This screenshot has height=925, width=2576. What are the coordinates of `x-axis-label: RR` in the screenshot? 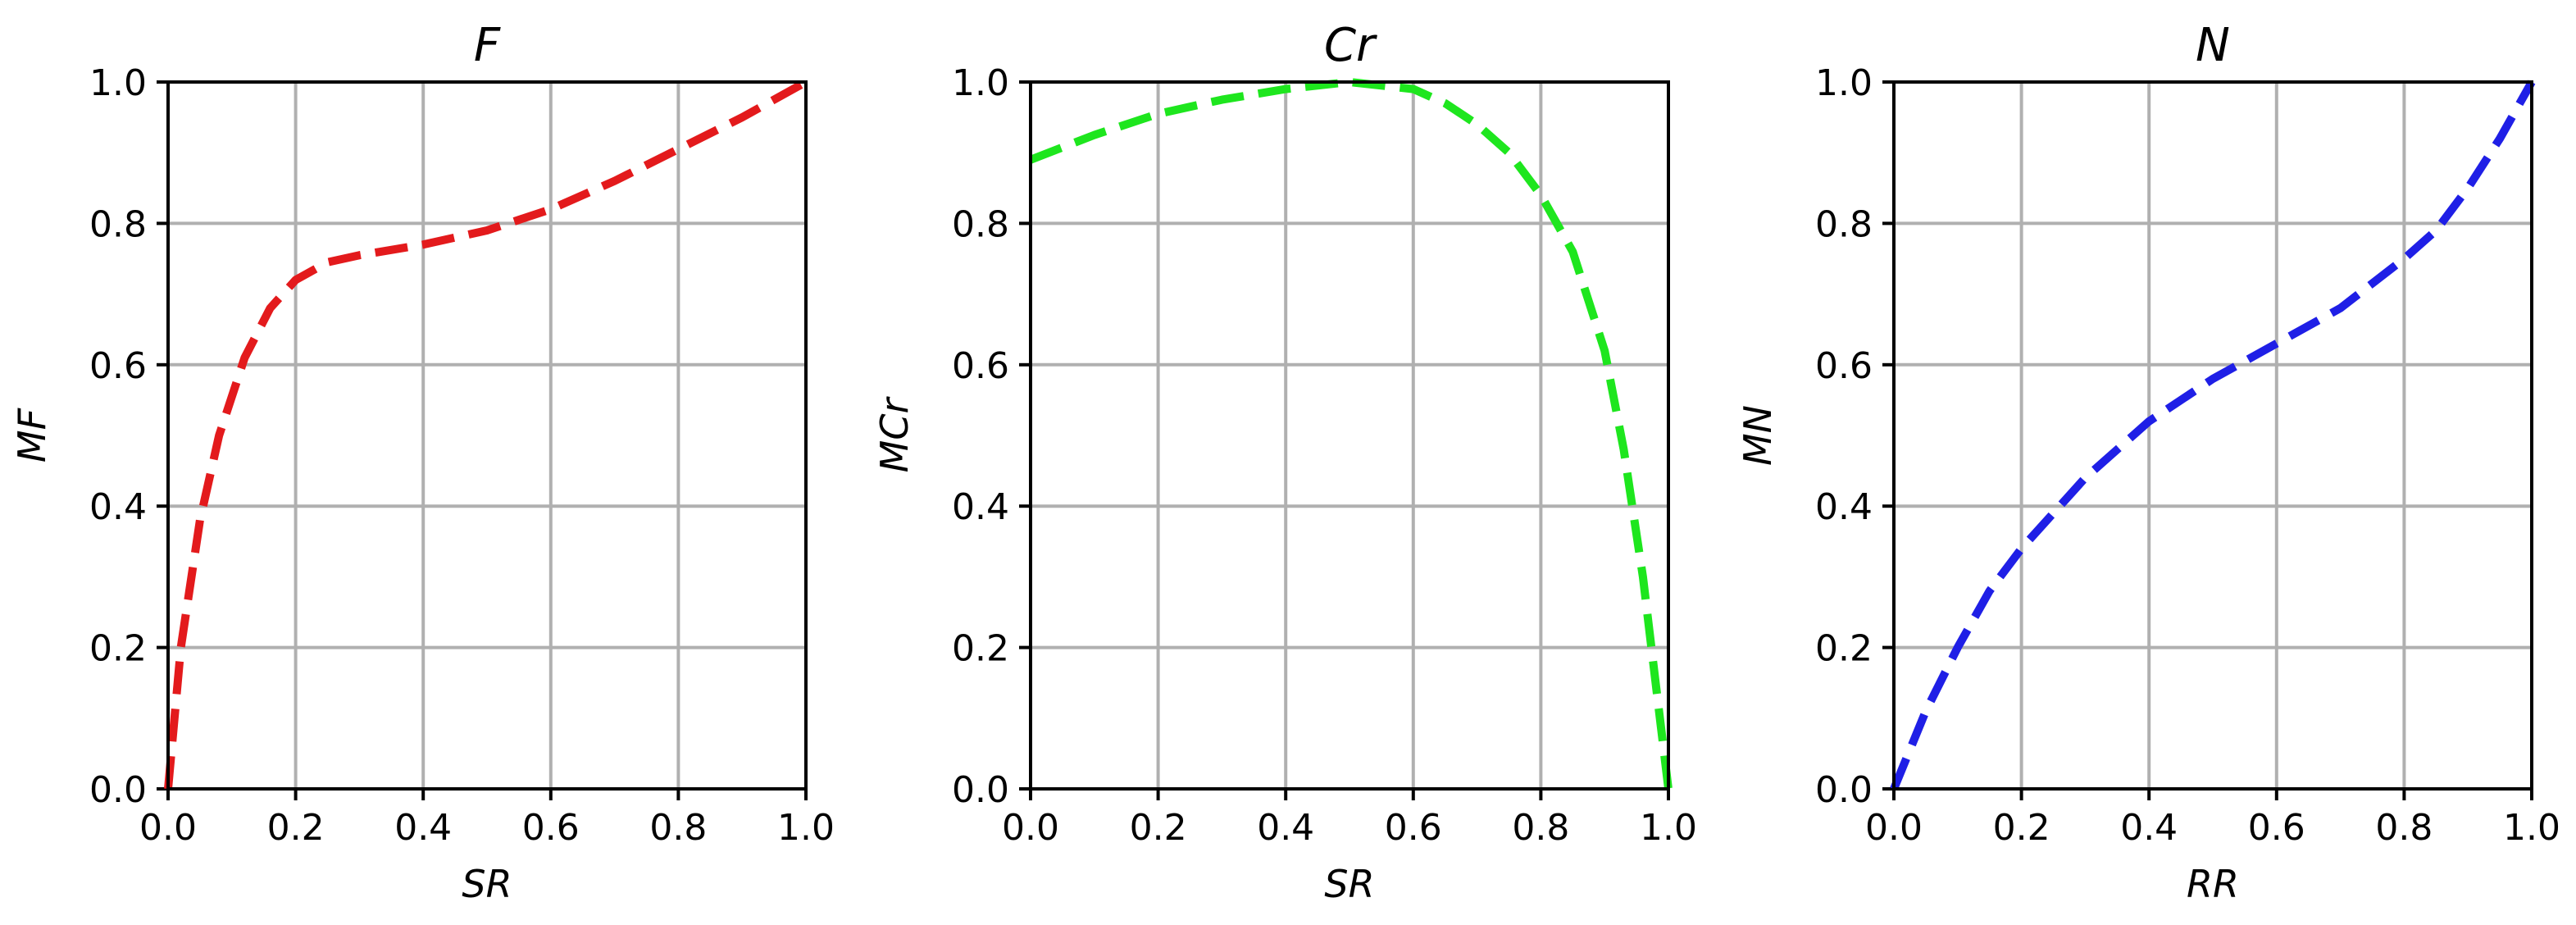 It's located at (2213, 884).